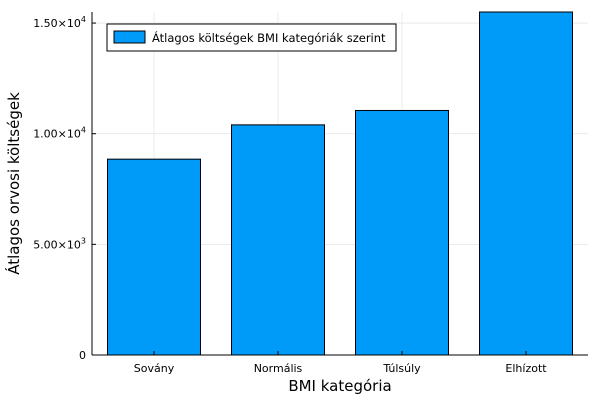 The height and width of the screenshot is (405, 600). What do you see at coordinates (402, 232) in the screenshot?
I see `bar-túlsúly` at bounding box center [402, 232].